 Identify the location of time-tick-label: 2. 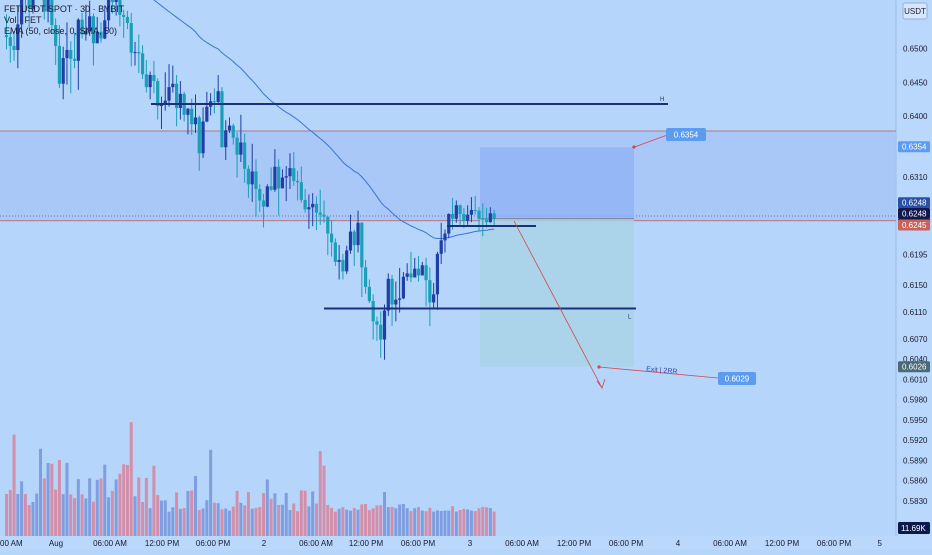
(264, 543).